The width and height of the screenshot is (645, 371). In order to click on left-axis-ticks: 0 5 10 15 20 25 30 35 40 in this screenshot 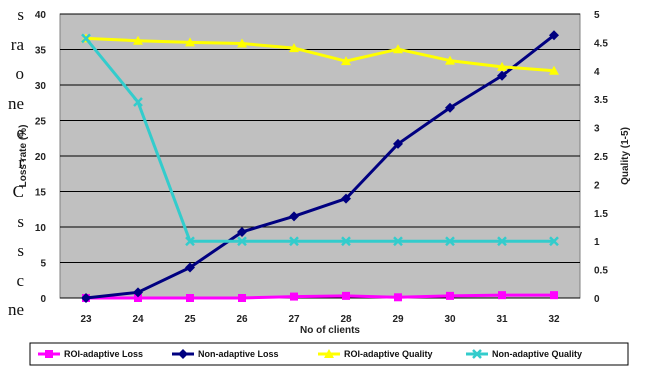, I will do `click(41, 157)`.